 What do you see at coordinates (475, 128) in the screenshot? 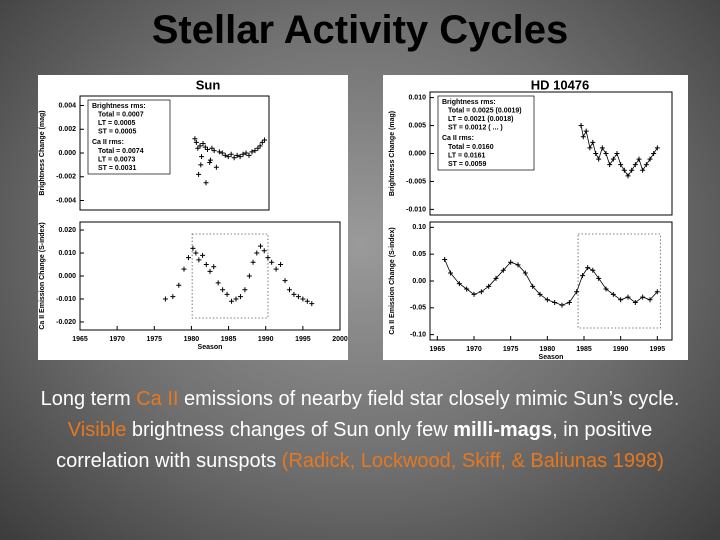
I see `annotation: ST = 0.0012 ( ... )` at bounding box center [475, 128].